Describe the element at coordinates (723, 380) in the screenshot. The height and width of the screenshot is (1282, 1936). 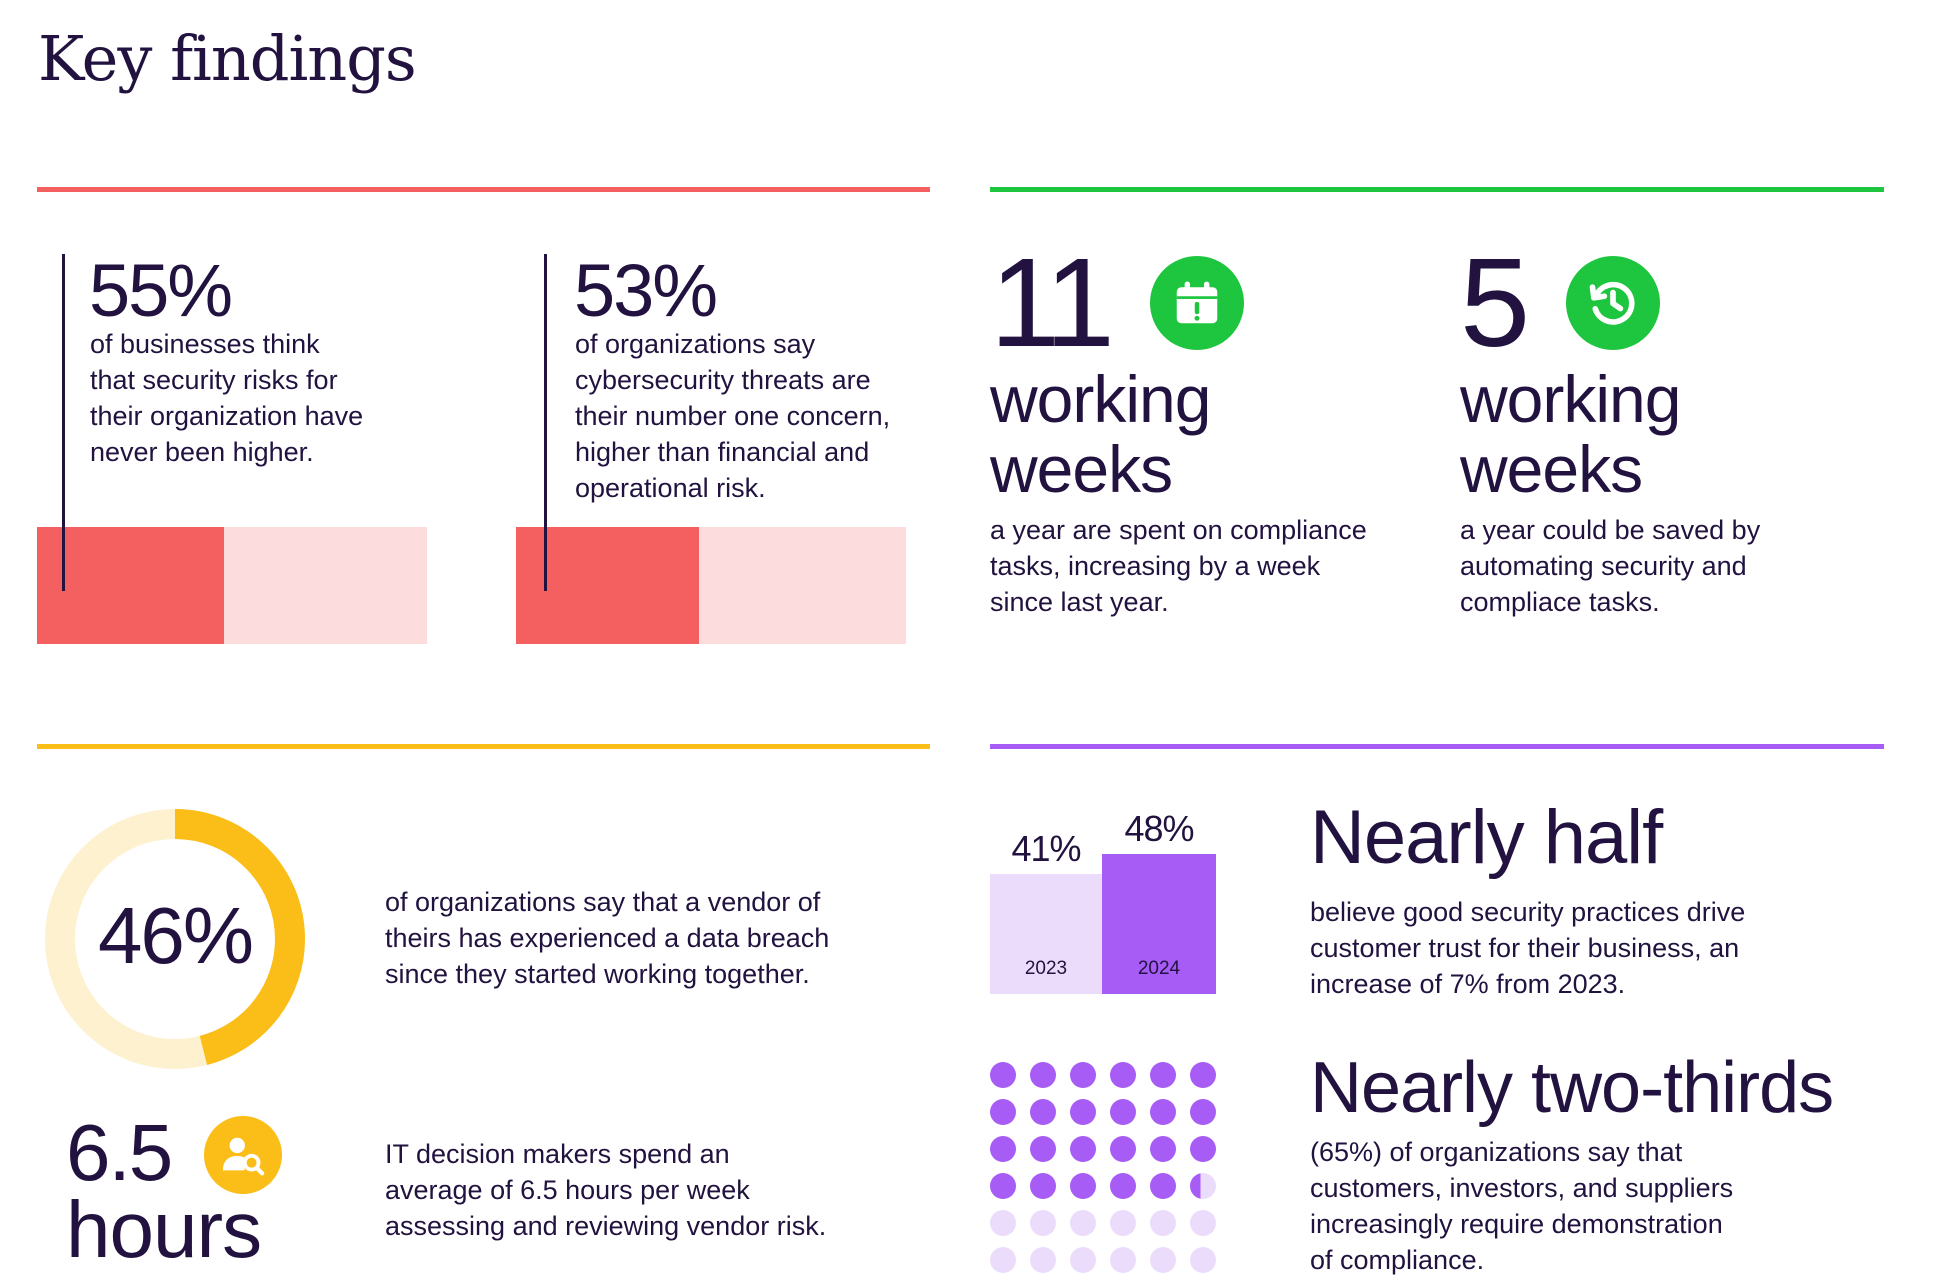
I see `text-line: cybersecurity threats are` at that location.